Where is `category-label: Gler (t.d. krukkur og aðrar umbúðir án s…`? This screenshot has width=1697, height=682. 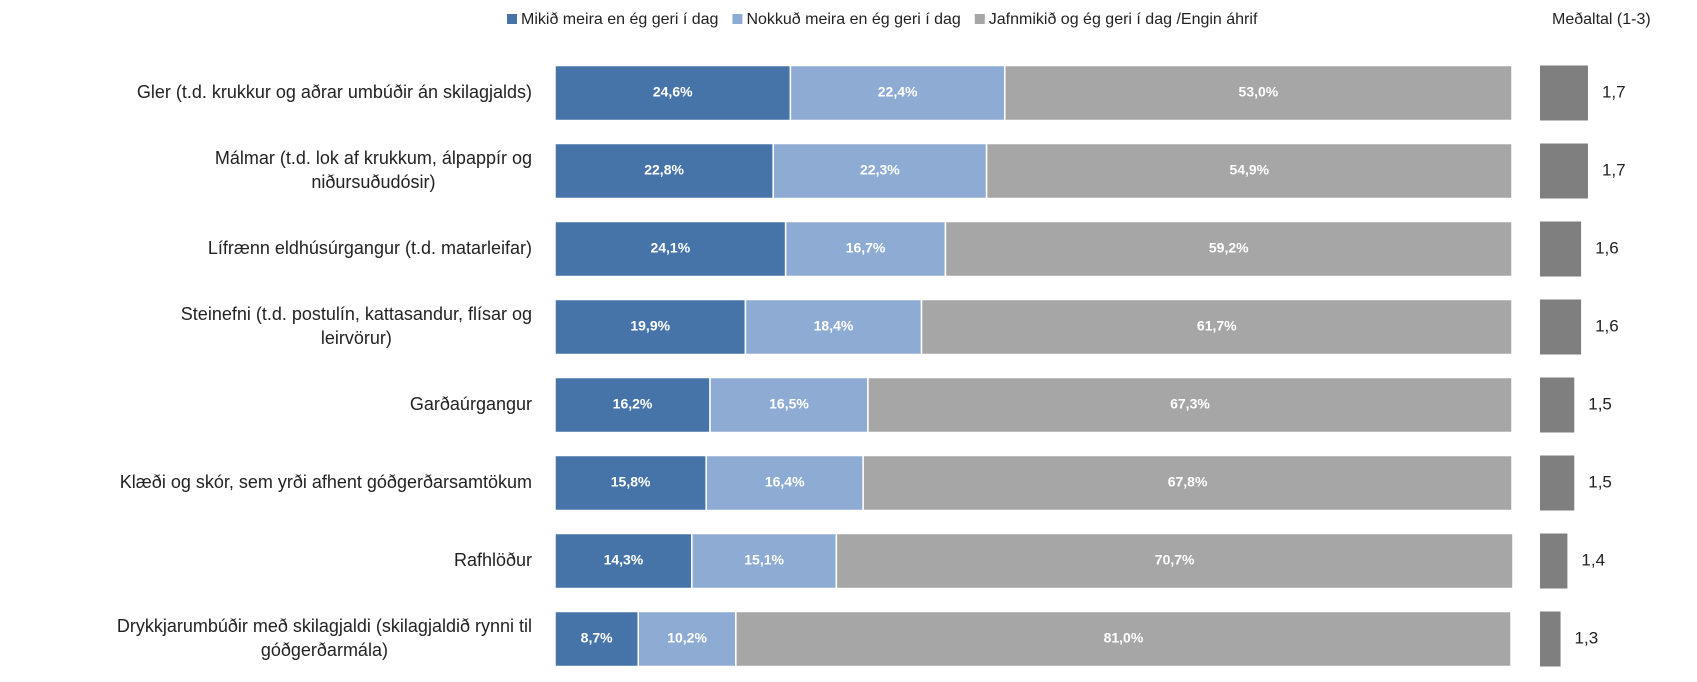 category-label: Gler (t.d. krukkur og aðrar umbúðir án s… is located at coordinates (334, 92).